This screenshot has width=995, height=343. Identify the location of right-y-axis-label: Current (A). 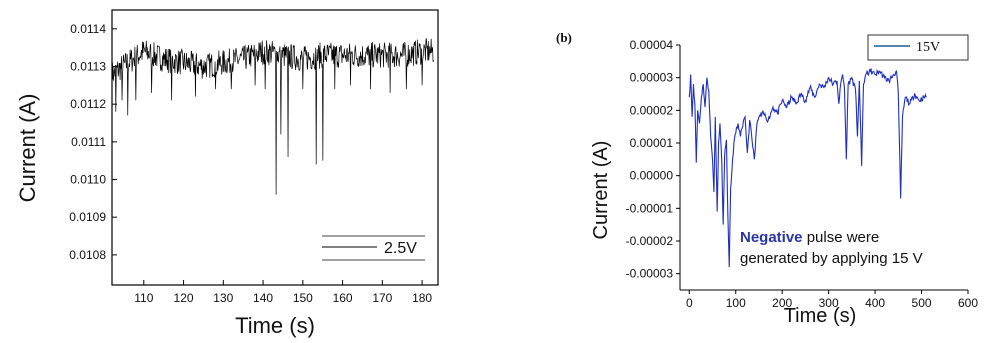
(601, 190).